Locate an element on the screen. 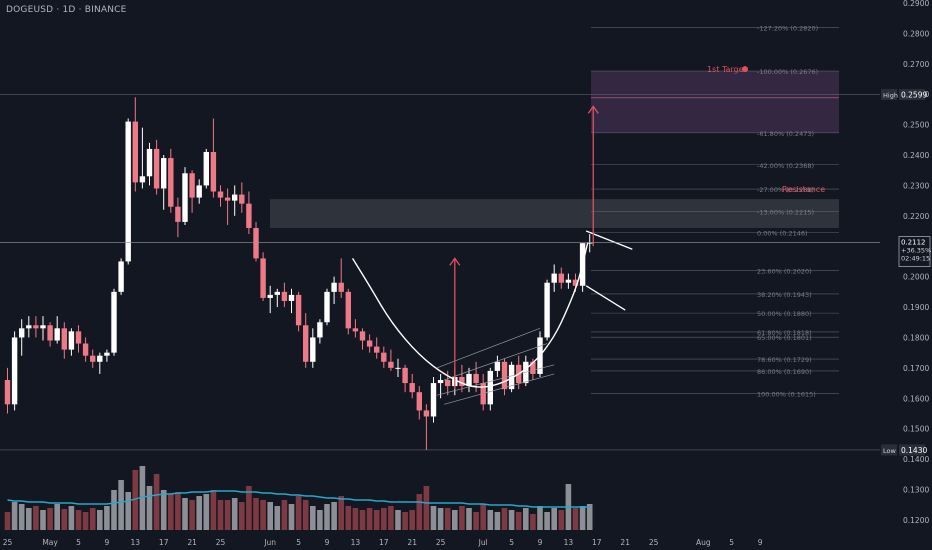  fib-level-label: 50.00% (0.1880) is located at coordinates (784, 314).